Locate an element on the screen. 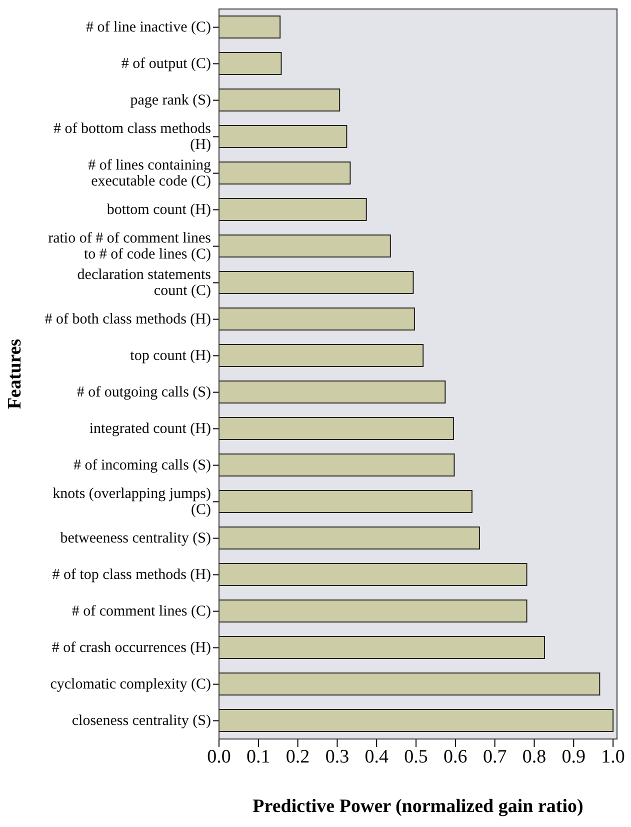 Image resolution: width=631 pixels, height=827 pixels. y-tick-label: # of both class methods (H) is located at coordinates (127, 319).